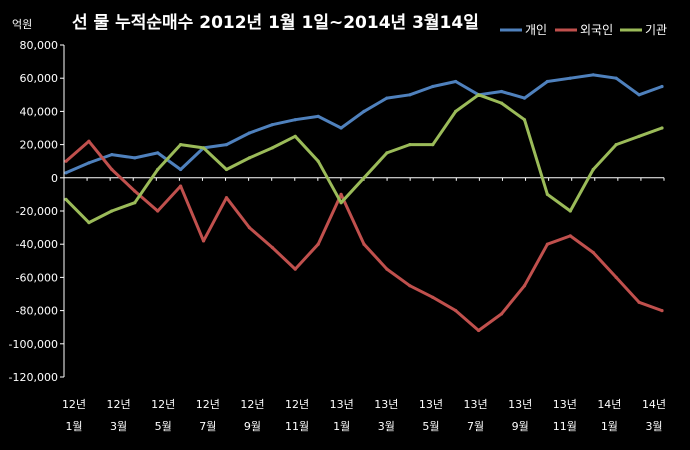  Describe the element at coordinates (39, 78) in the screenshot. I see `y-tick-label: 60,000` at that location.